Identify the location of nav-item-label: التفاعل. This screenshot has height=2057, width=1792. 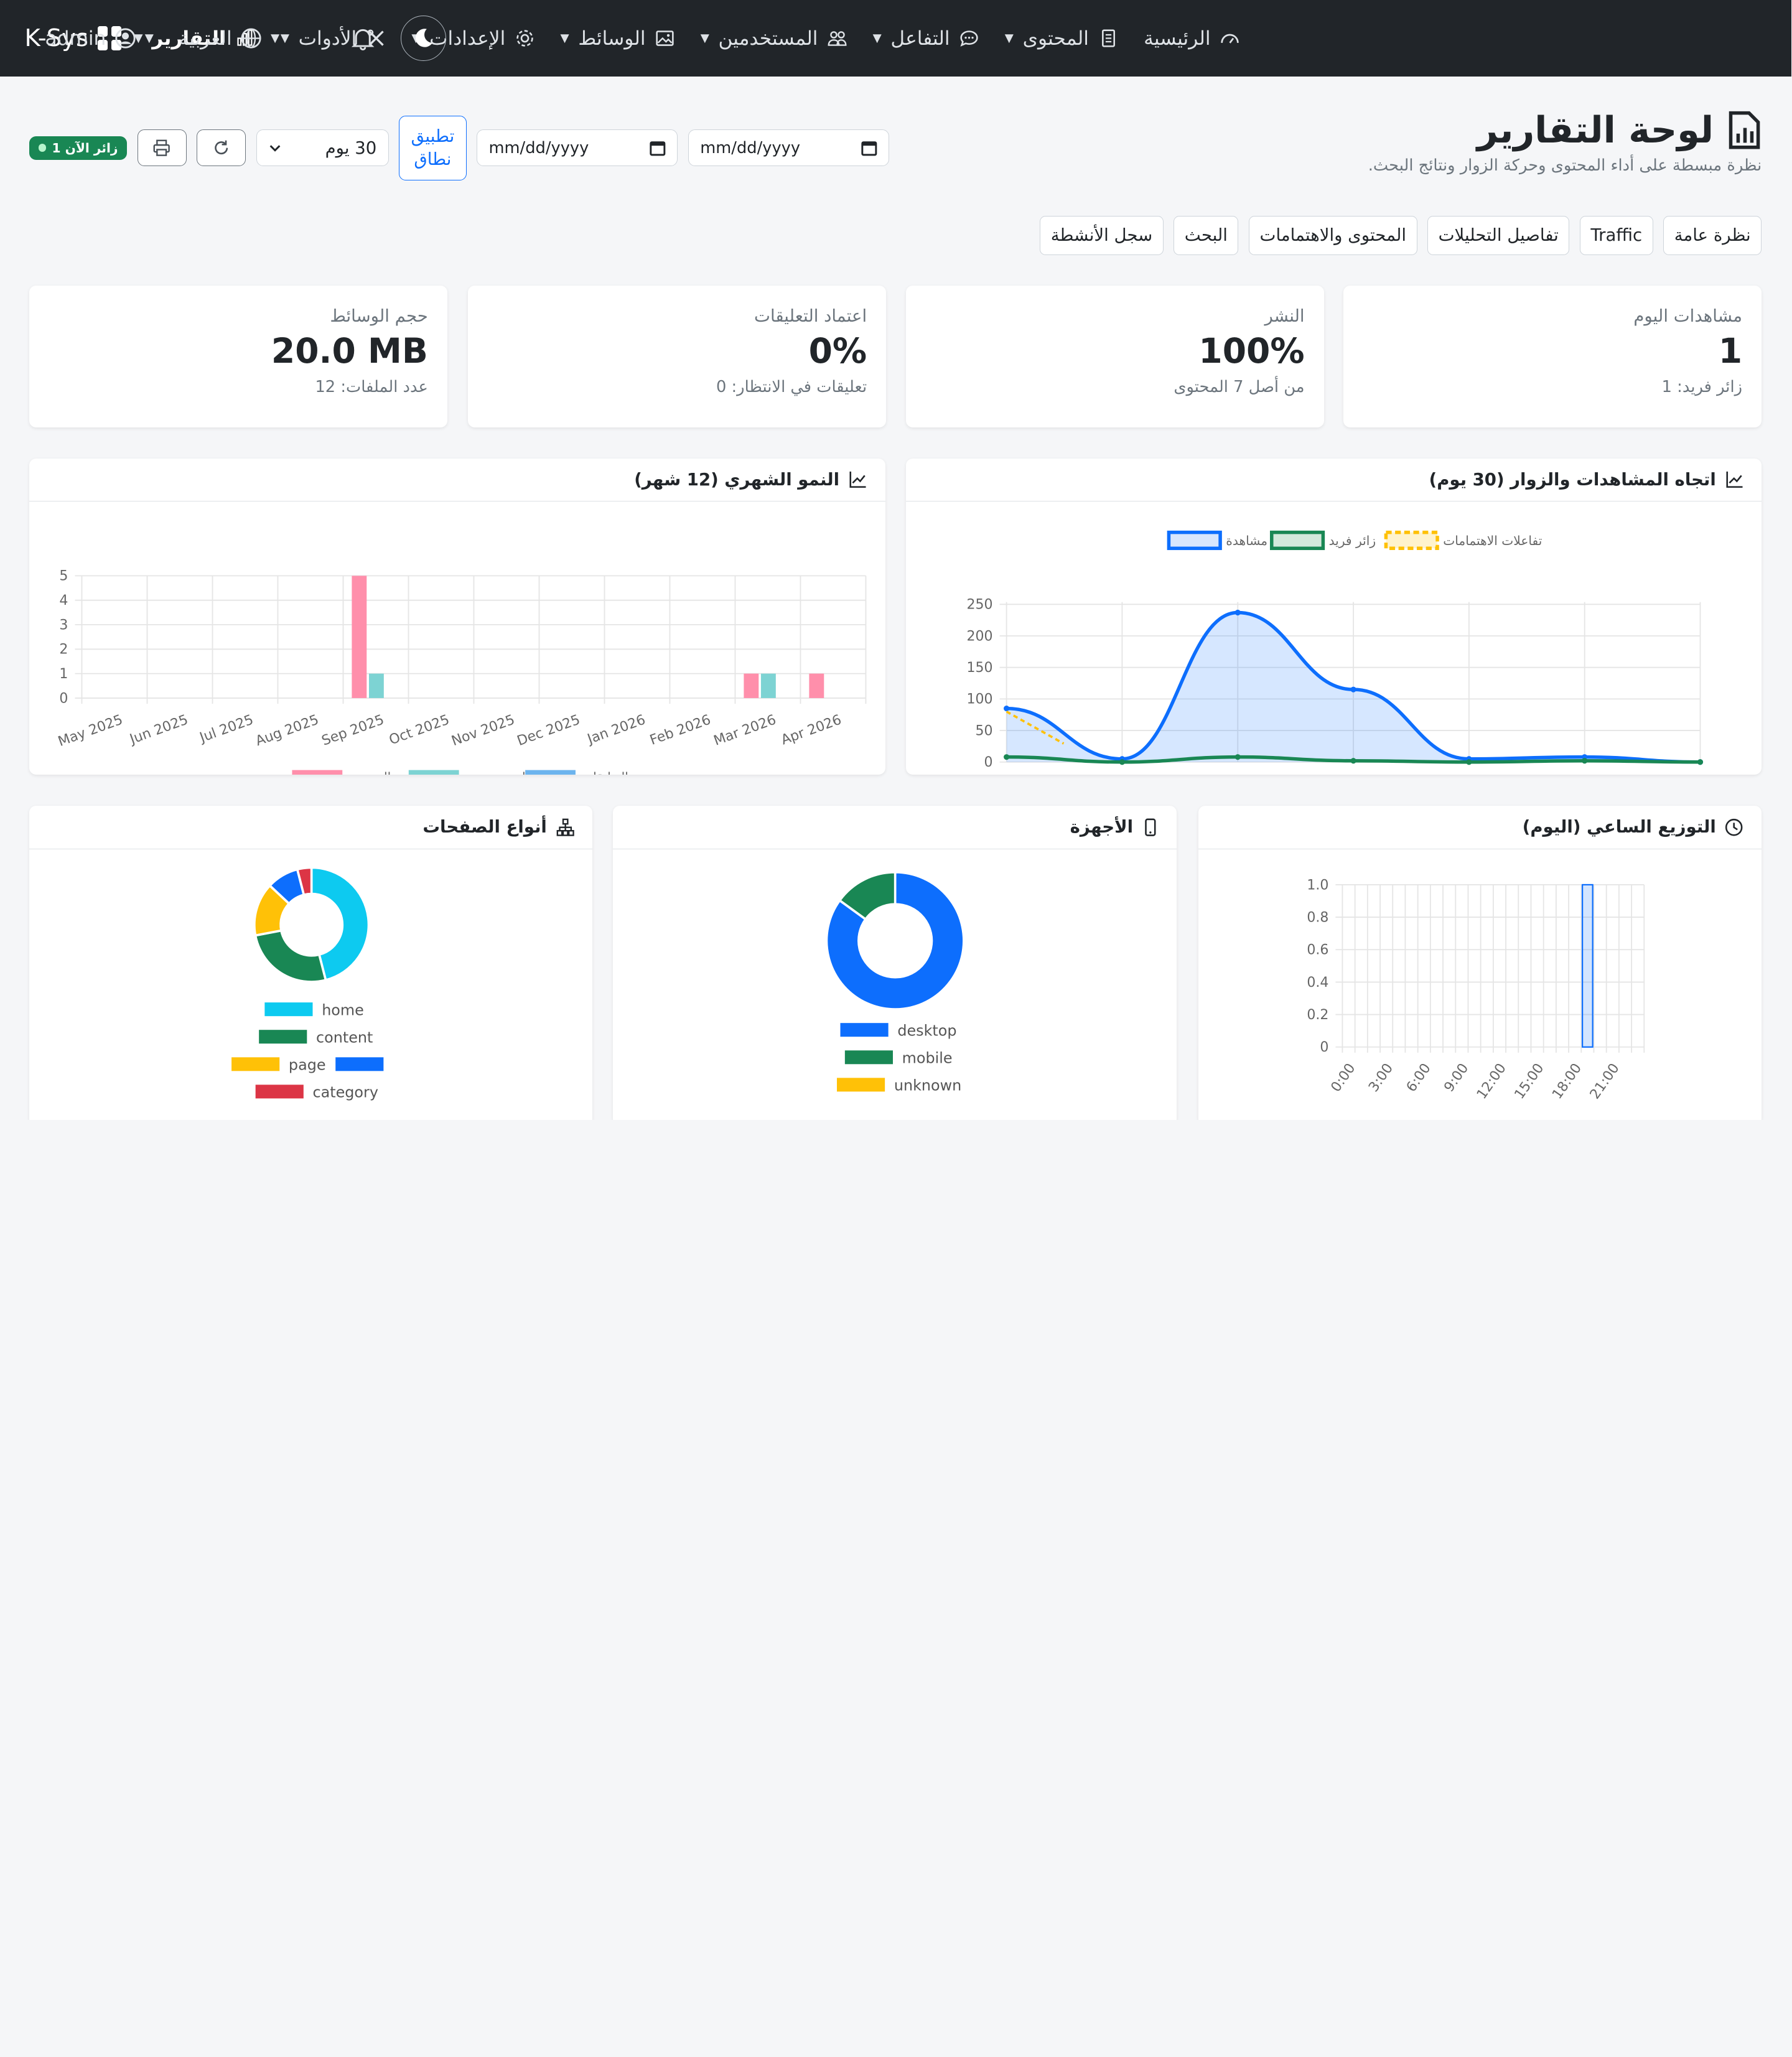
(921, 38).